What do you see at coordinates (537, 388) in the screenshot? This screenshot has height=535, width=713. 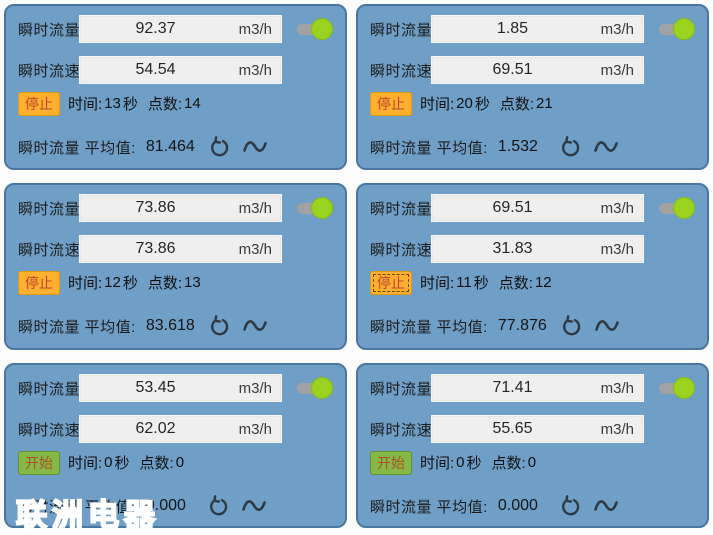 I see `flow-value-field: 71.41 m3/h` at bounding box center [537, 388].